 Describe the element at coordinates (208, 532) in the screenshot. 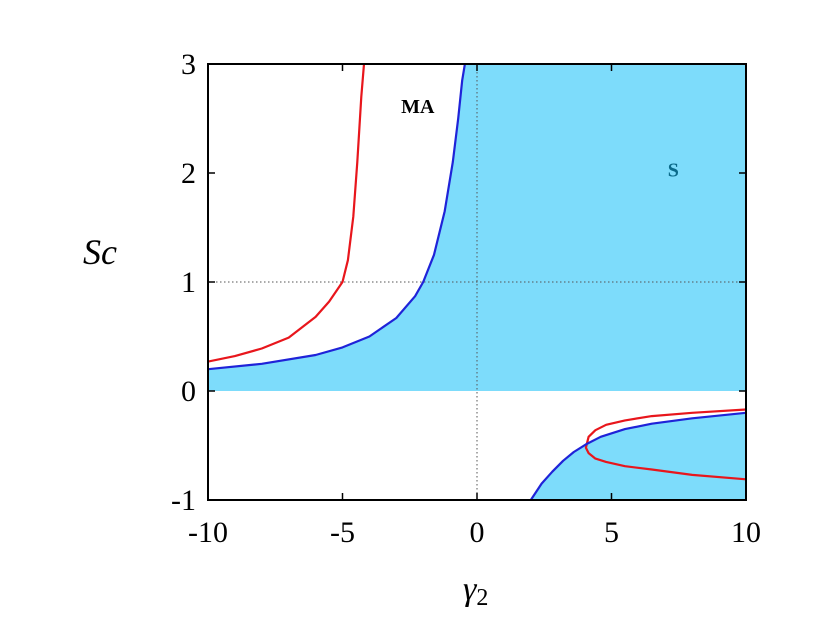

I see `x-tick-label: -10` at that location.